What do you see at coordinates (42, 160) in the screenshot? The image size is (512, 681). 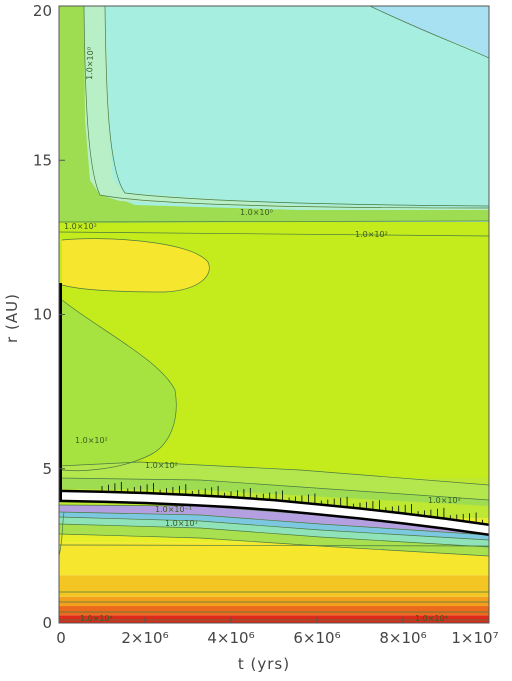 I see `y-tick-label: 15` at bounding box center [42, 160].